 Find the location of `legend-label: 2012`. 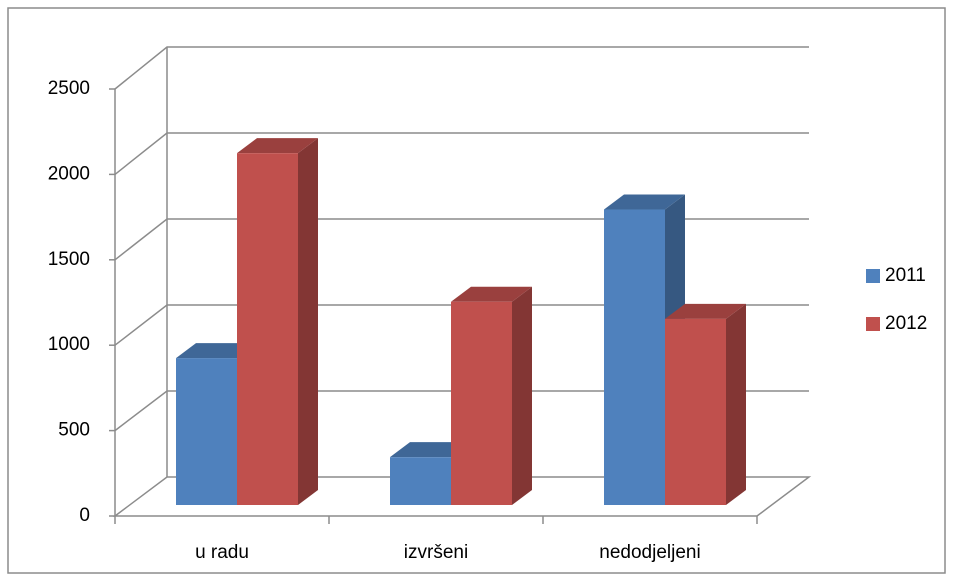

legend-label: 2012 is located at coordinates (906, 323).